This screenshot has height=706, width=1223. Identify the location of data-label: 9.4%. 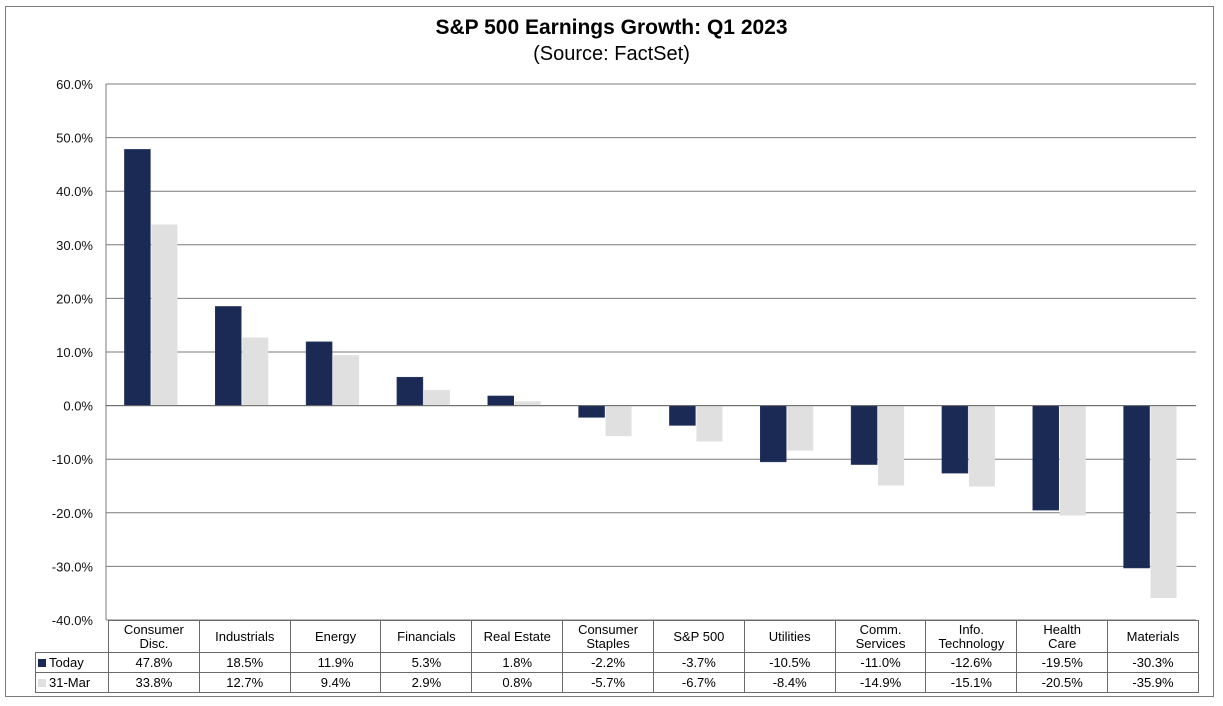
(335, 682).